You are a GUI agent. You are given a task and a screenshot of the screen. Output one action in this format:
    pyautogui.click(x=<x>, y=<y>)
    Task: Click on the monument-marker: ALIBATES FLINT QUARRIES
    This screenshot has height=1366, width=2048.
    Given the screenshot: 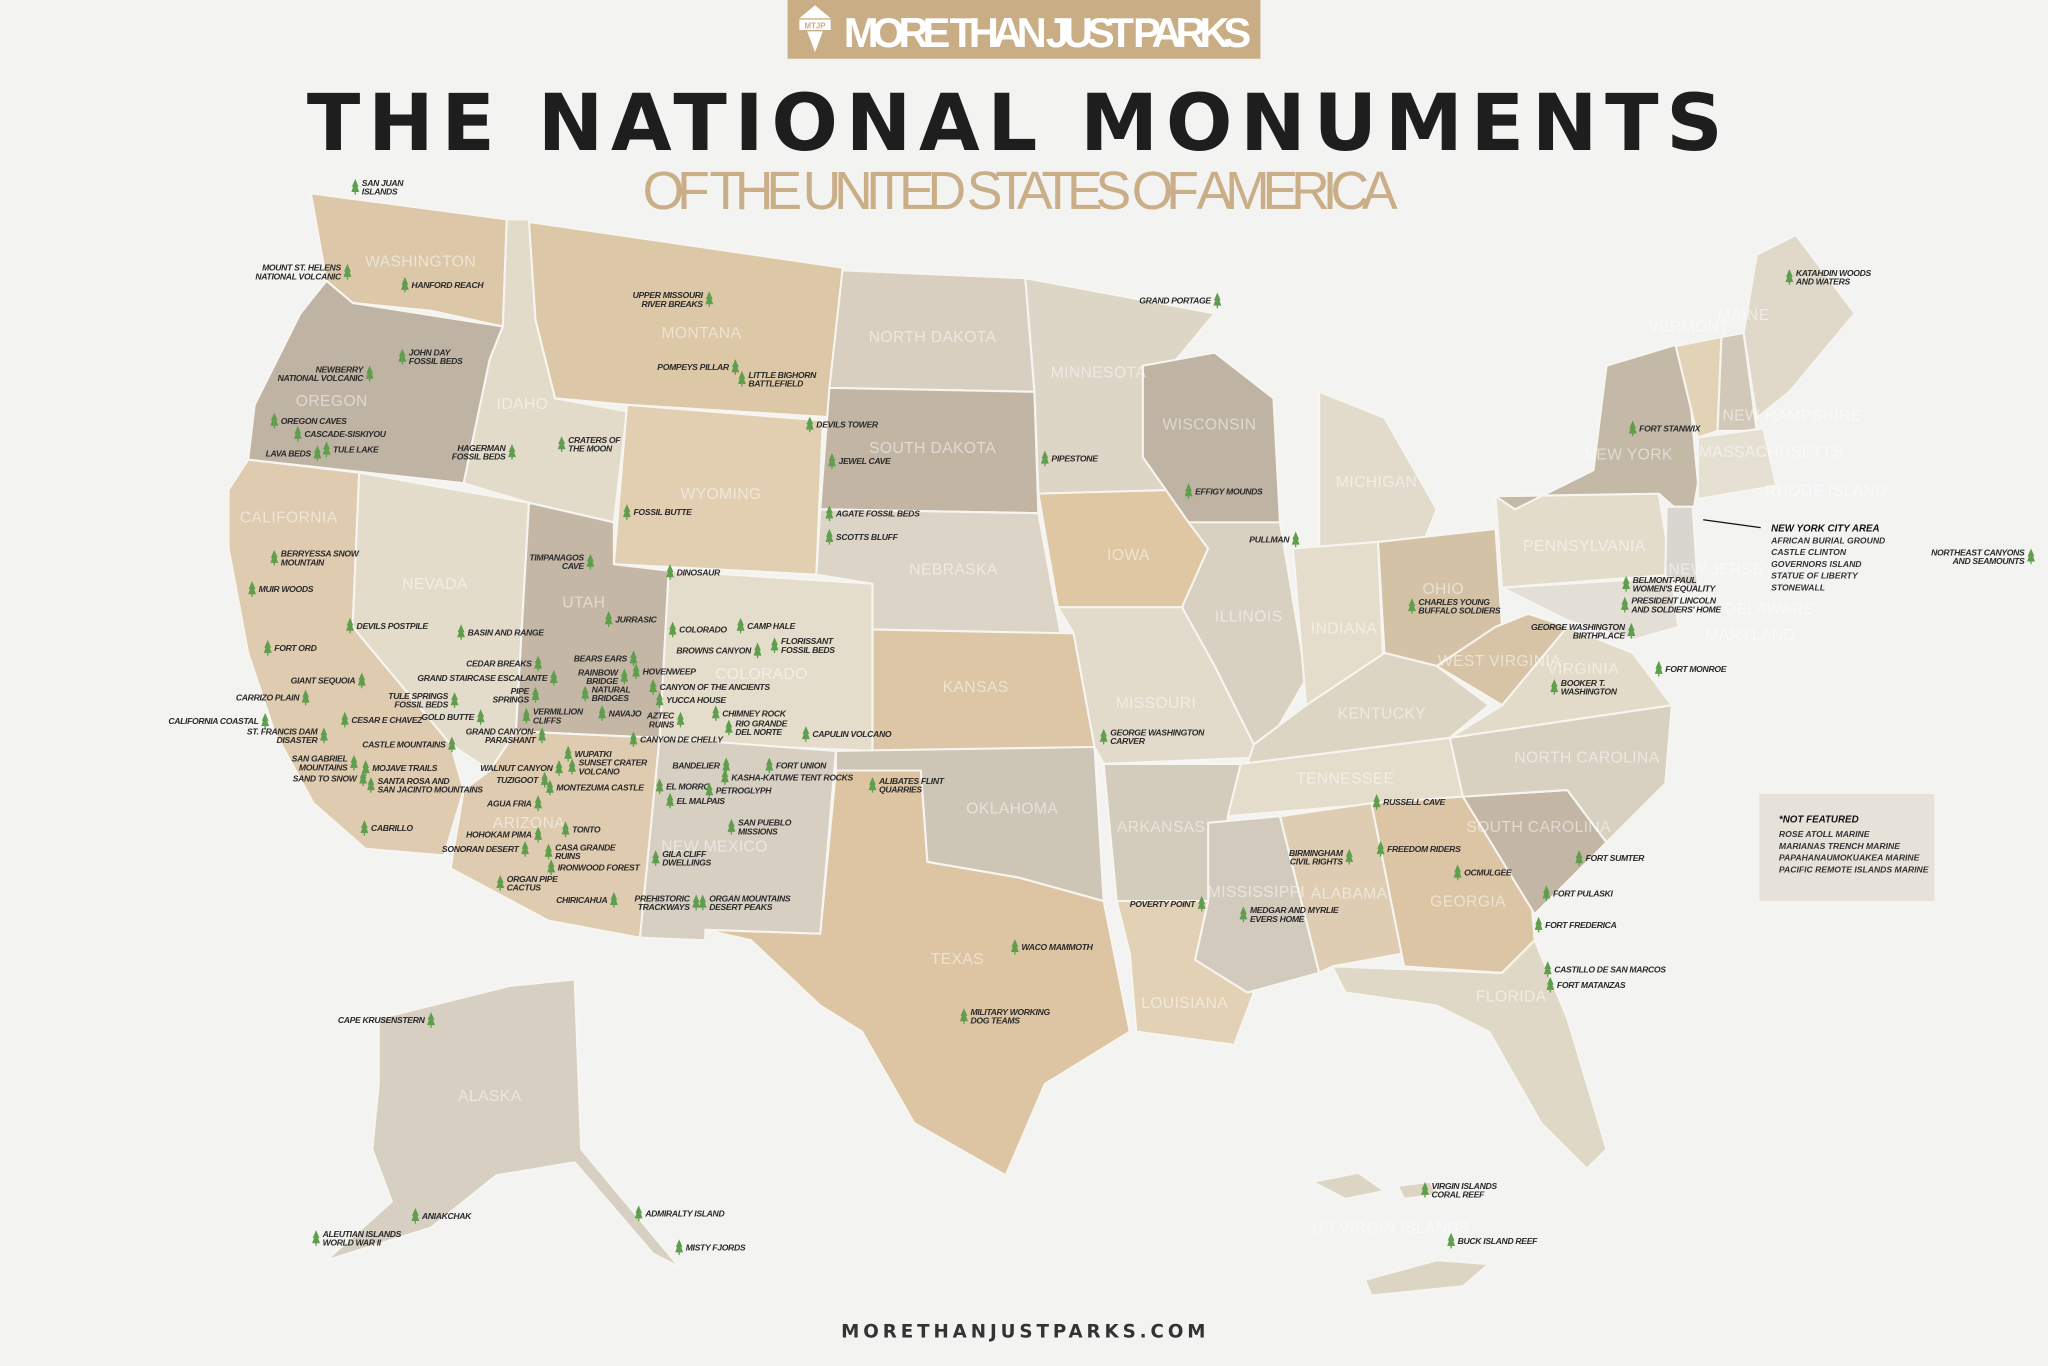 What is the action you would take?
    pyautogui.click(x=906, y=785)
    